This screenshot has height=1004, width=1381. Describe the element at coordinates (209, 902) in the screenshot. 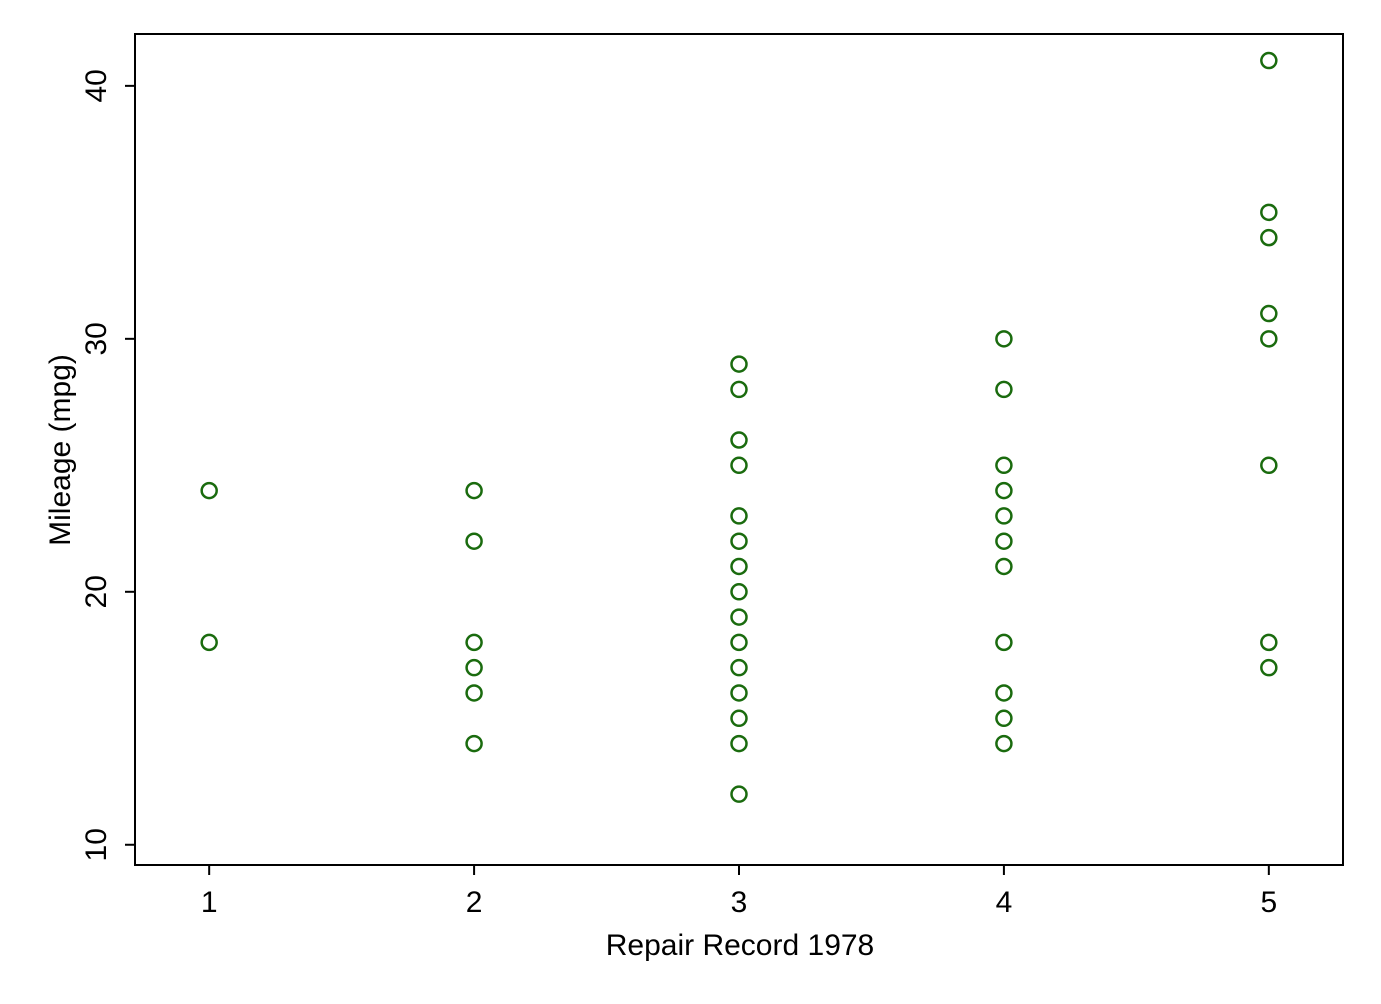

I see `x-tick-label: 1` at that location.